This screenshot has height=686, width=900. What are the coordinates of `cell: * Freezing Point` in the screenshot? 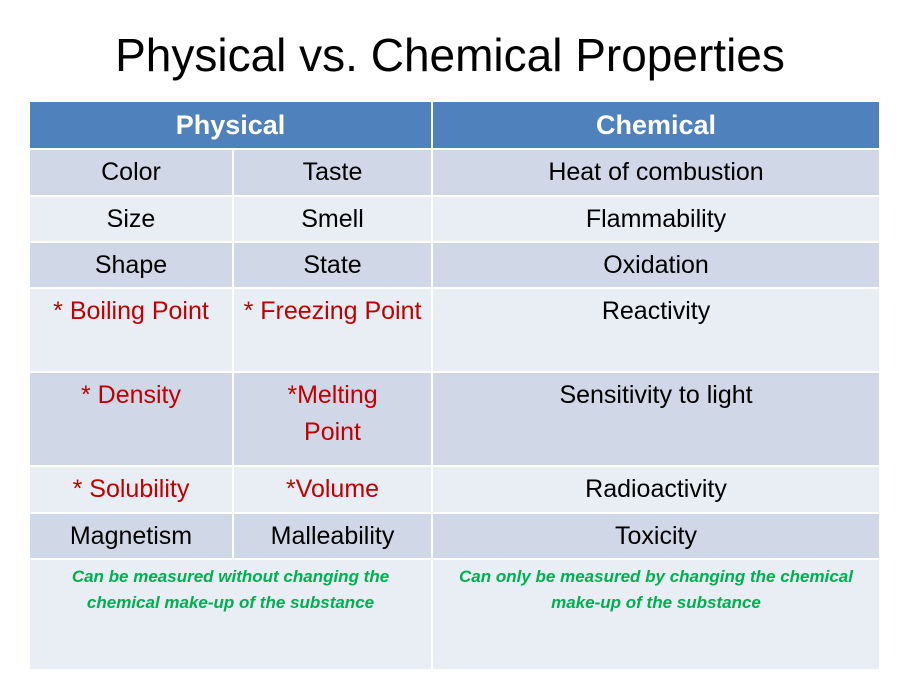 It's located at (332, 330).